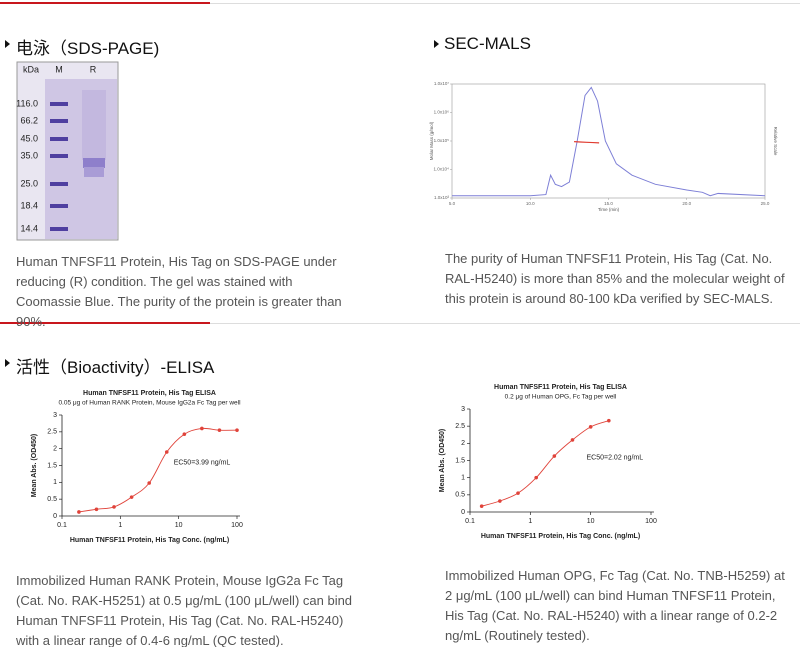 This screenshot has width=800, height=647. Describe the element at coordinates (442, 83) in the screenshot. I see `y-tick-label: 1.0x10⁷` at that location.